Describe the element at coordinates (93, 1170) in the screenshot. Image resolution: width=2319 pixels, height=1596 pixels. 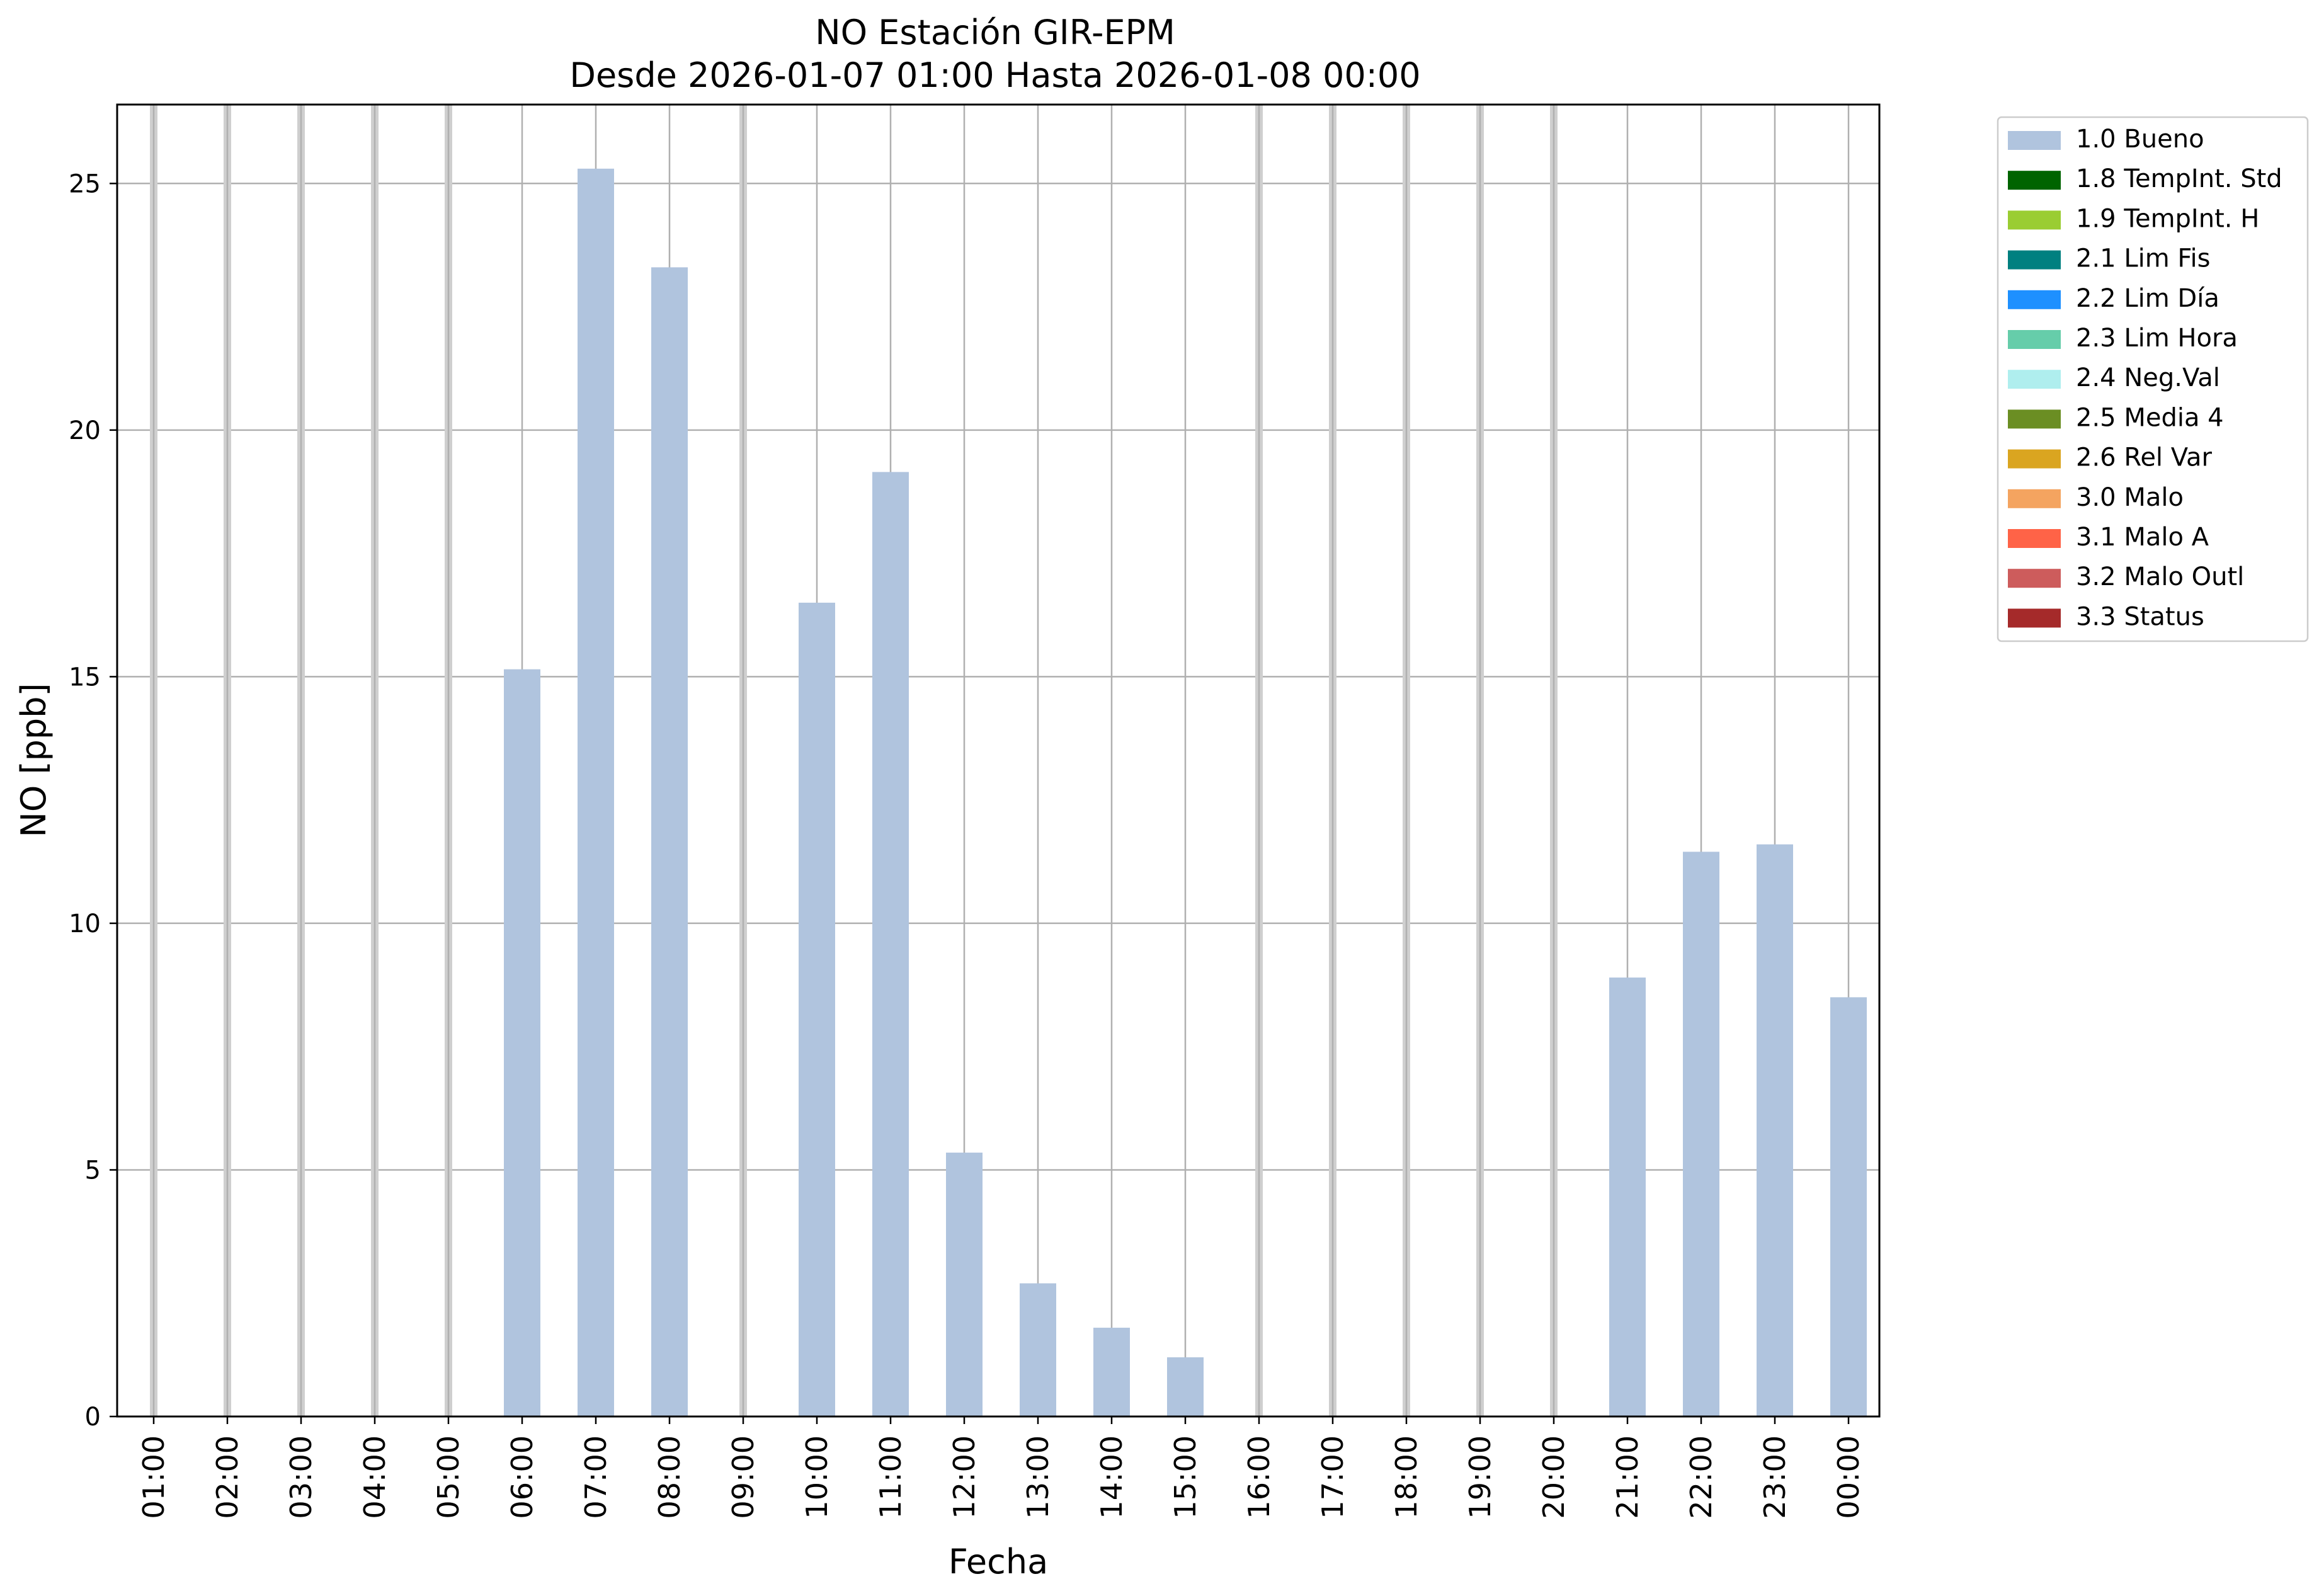
I see `y-tick-label: 5` at that location.